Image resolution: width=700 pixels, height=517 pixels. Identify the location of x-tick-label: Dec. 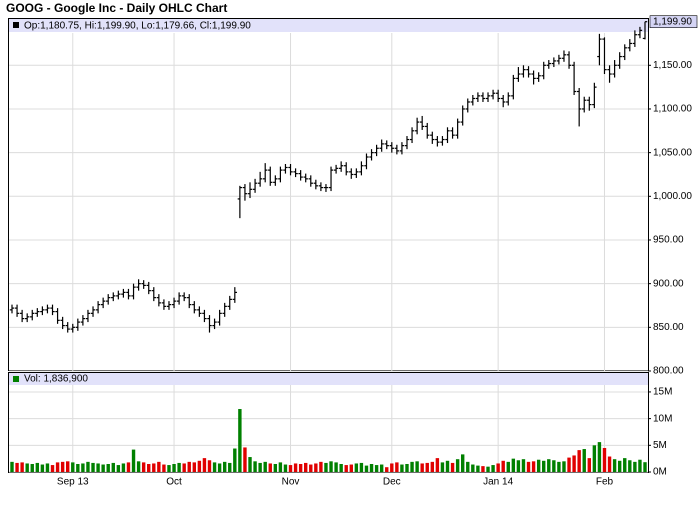
(392, 482).